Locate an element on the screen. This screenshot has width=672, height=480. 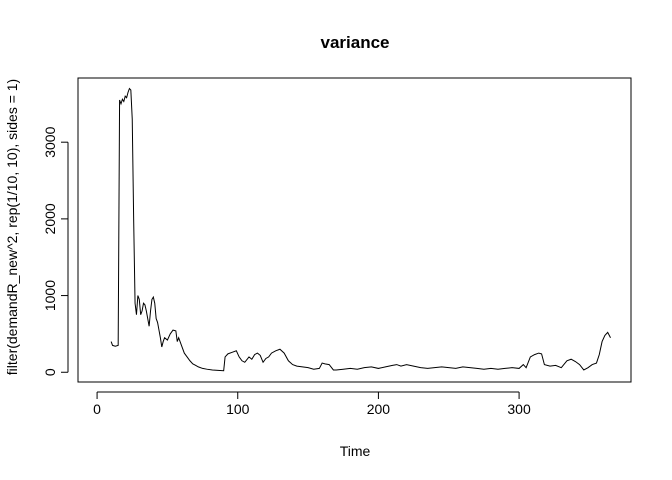
x-tick-label: 300 is located at coordinates (519, 409).